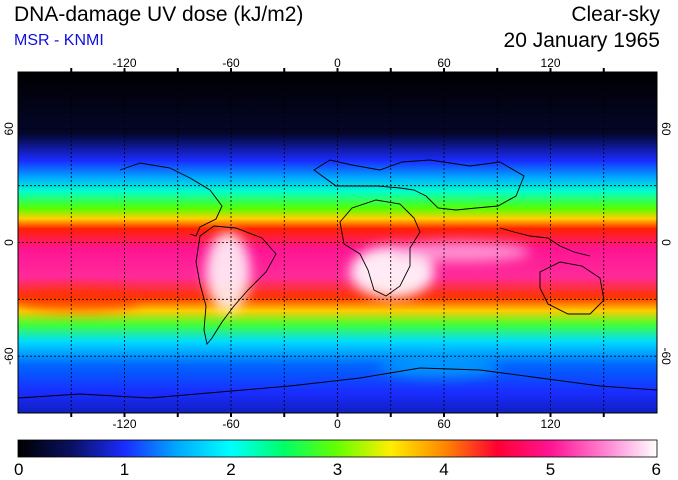 This screenshot has height=480, width=678. Describe the element at coordinates (230, 469) in the screenshot. I see `colorbar-tick-label: 2` at that location.